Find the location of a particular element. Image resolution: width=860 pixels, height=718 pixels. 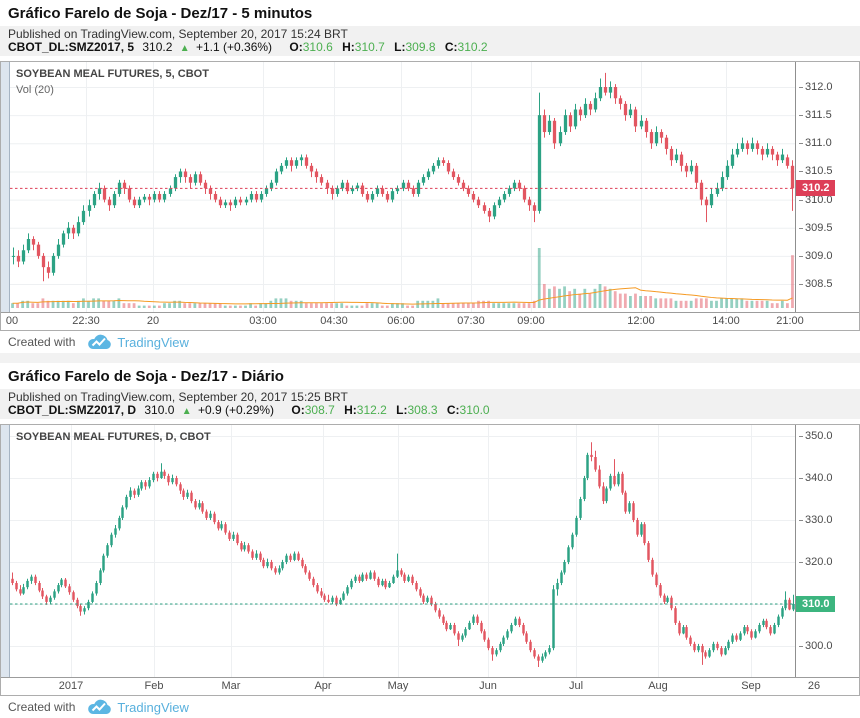

time-tick-label: Aug is located at coordinates (658, 686).